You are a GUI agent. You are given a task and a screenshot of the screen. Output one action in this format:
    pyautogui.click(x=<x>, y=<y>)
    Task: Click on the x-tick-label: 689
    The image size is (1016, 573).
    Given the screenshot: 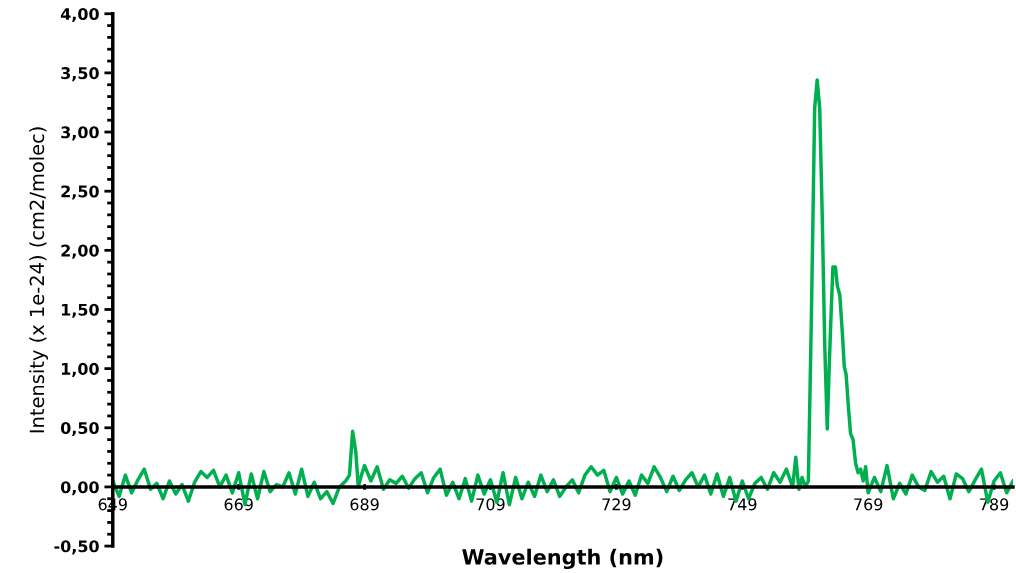 What is the action you would take?
    pyautogui.click(x=364, y=504)
    